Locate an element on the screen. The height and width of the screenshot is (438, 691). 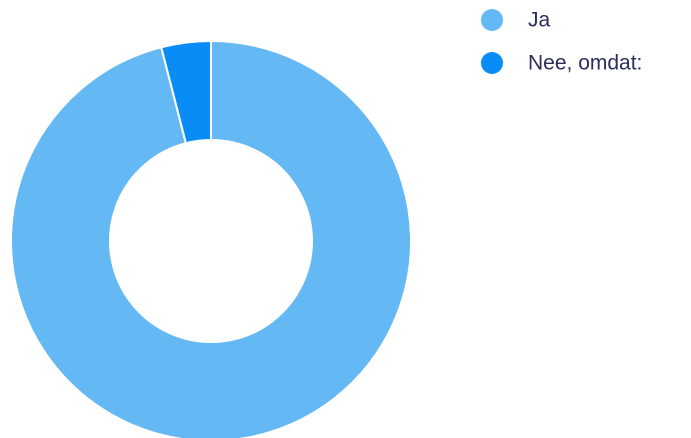
legend-label: Ja is located at coordinates (539, 20).